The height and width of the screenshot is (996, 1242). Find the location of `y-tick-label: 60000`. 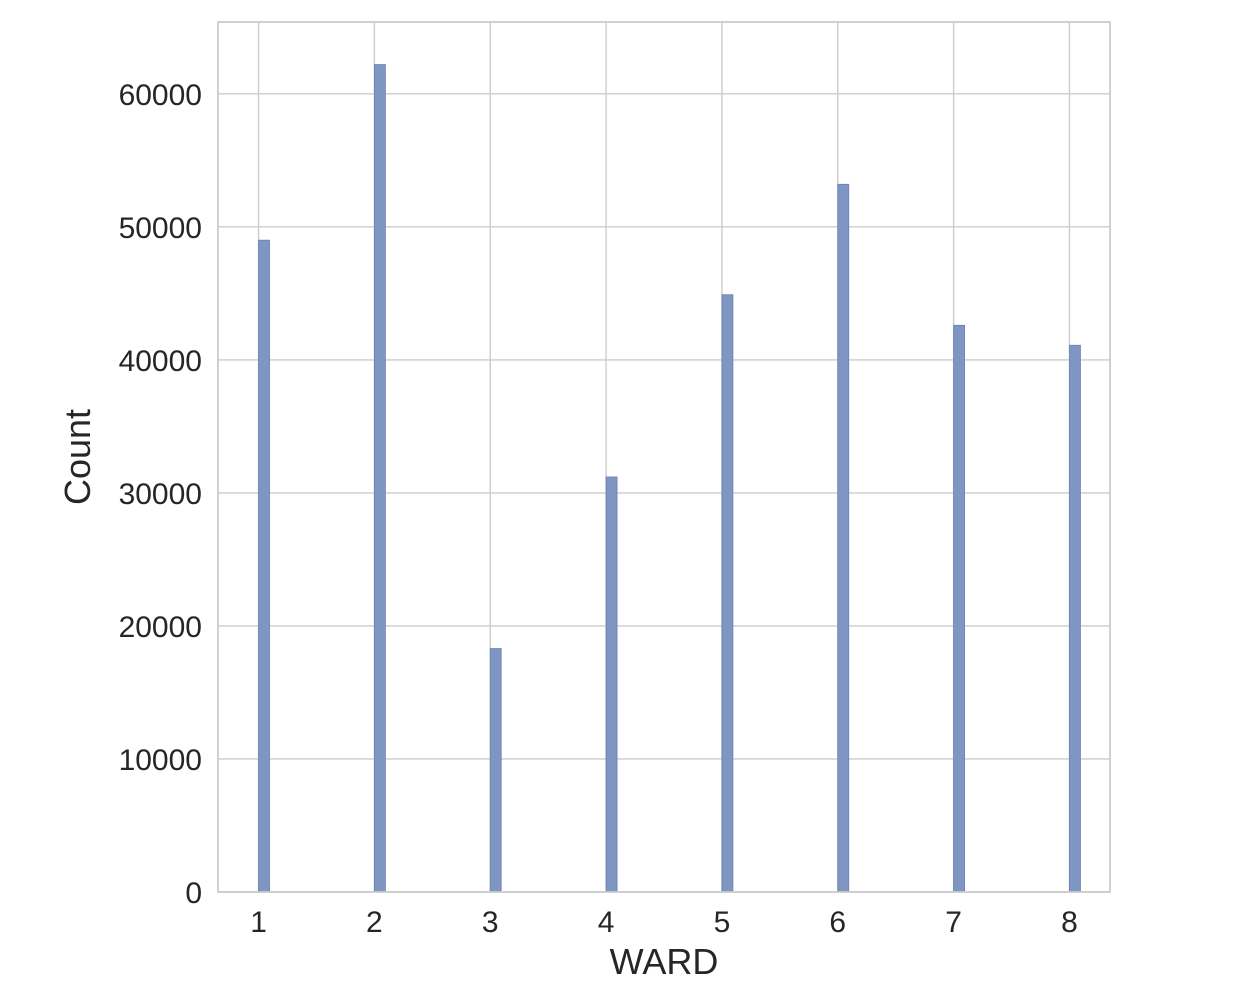

y-tick-label: 60000 is located at coordinates (160, 95).